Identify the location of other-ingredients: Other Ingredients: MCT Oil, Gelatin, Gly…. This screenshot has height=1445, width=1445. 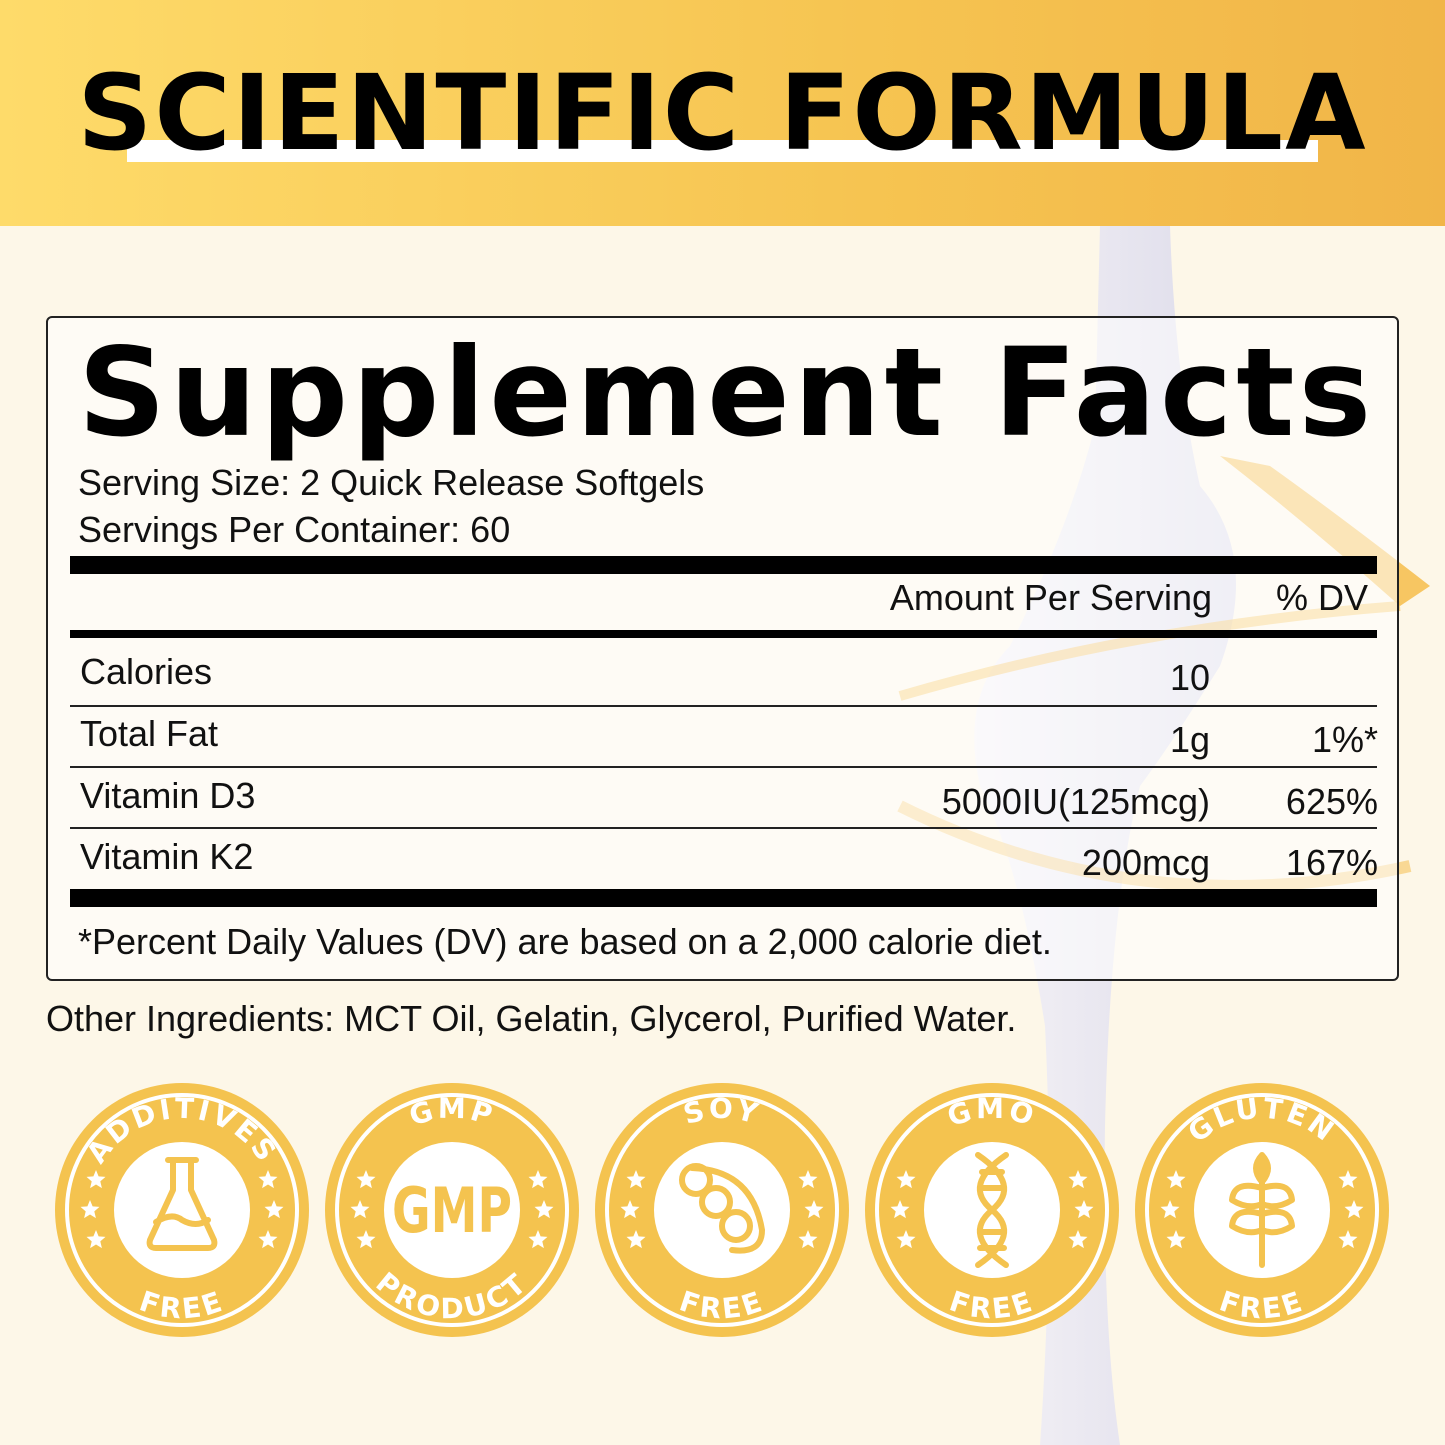
(531, 1018).